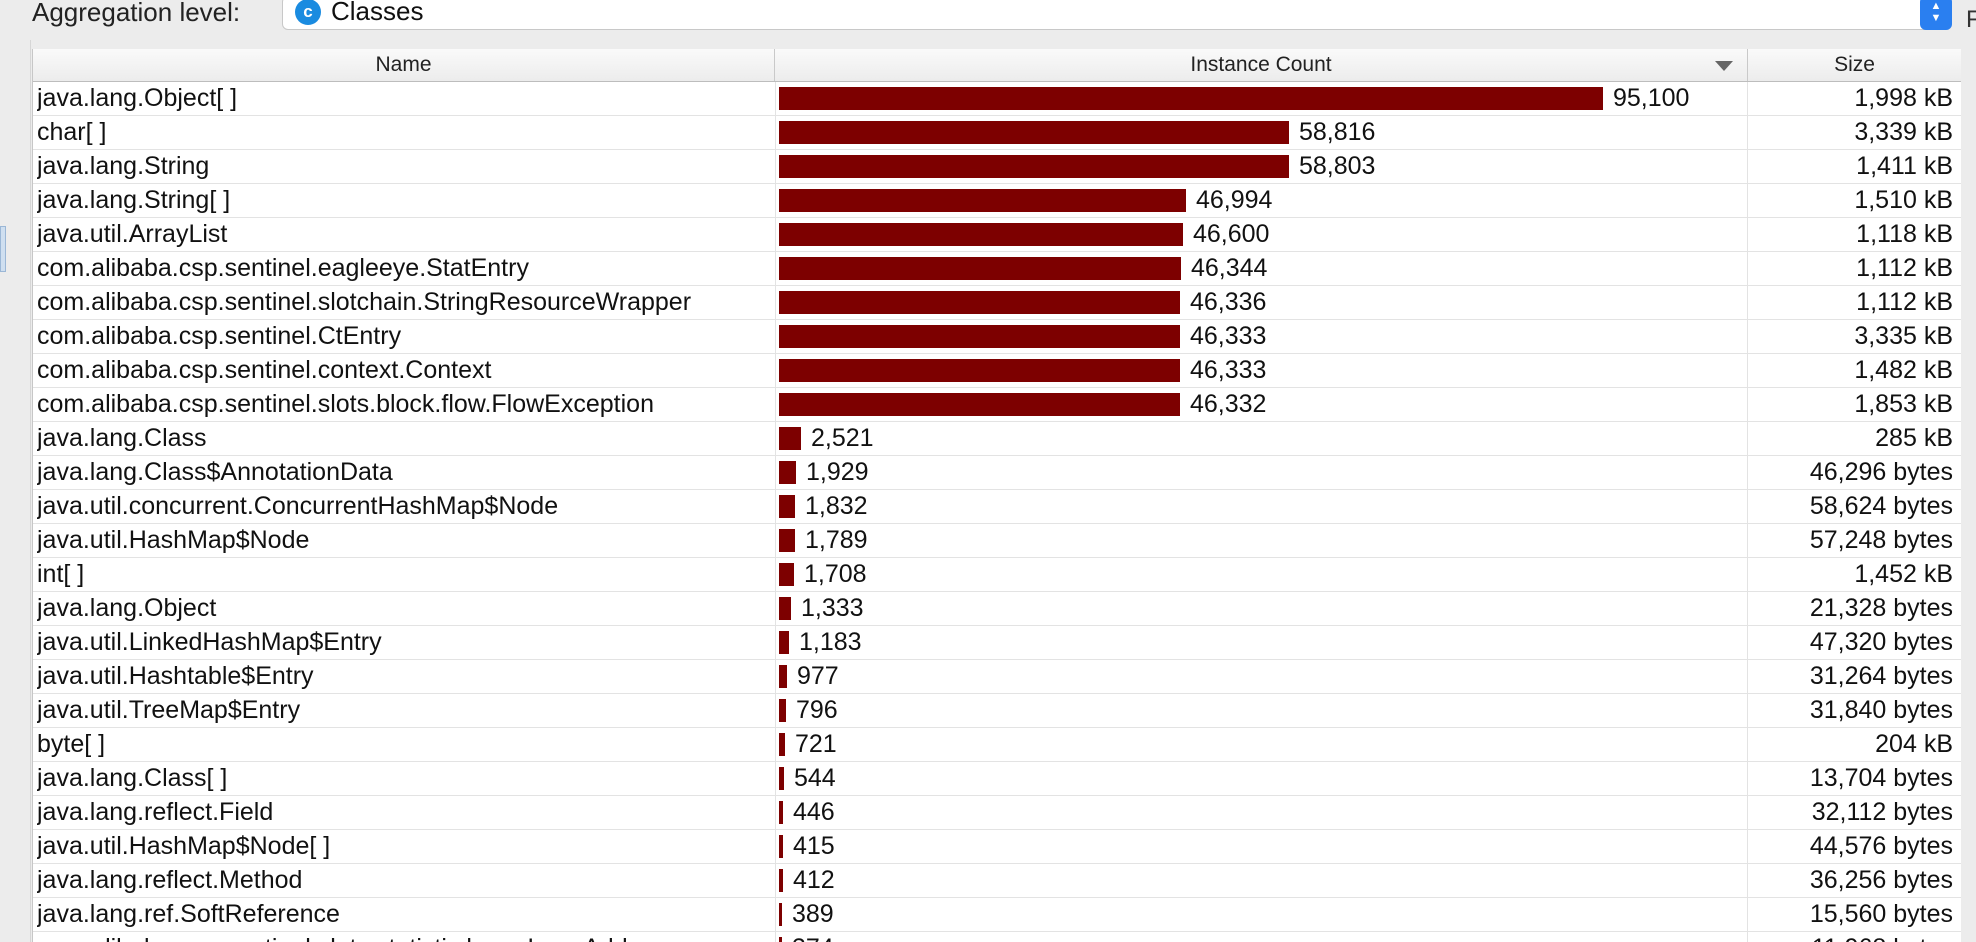 The image size is (1976, 942). Describe the element at coordinates (815, 778) in the screenshot. I see `instance-count-value: 544` at that location.